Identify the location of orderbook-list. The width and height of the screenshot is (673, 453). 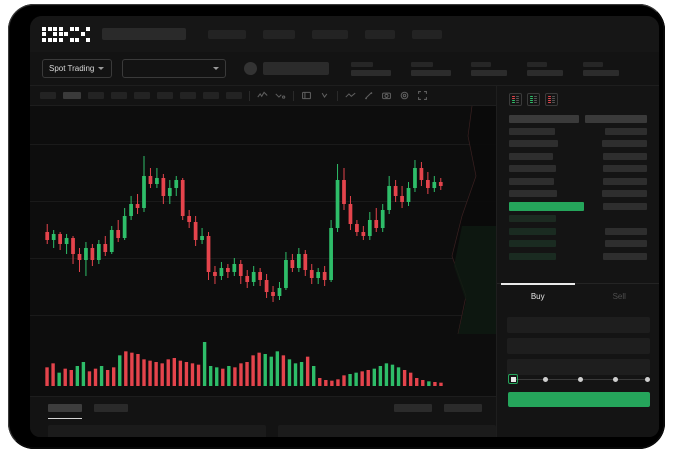
(578, 186).